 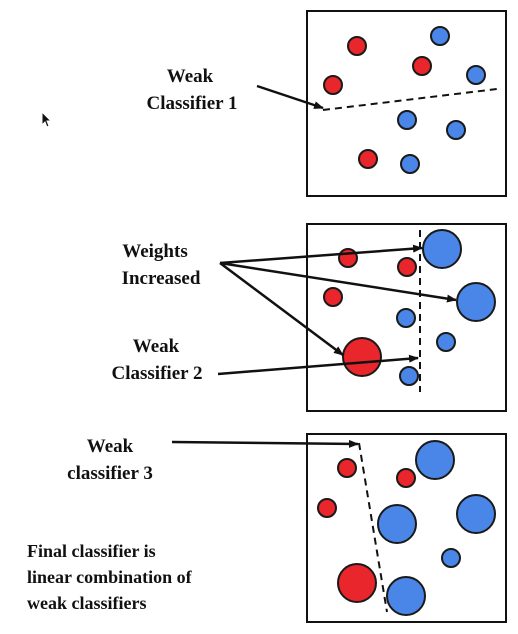 I want to click on panel-3-frame, so click(x=406, y=528).